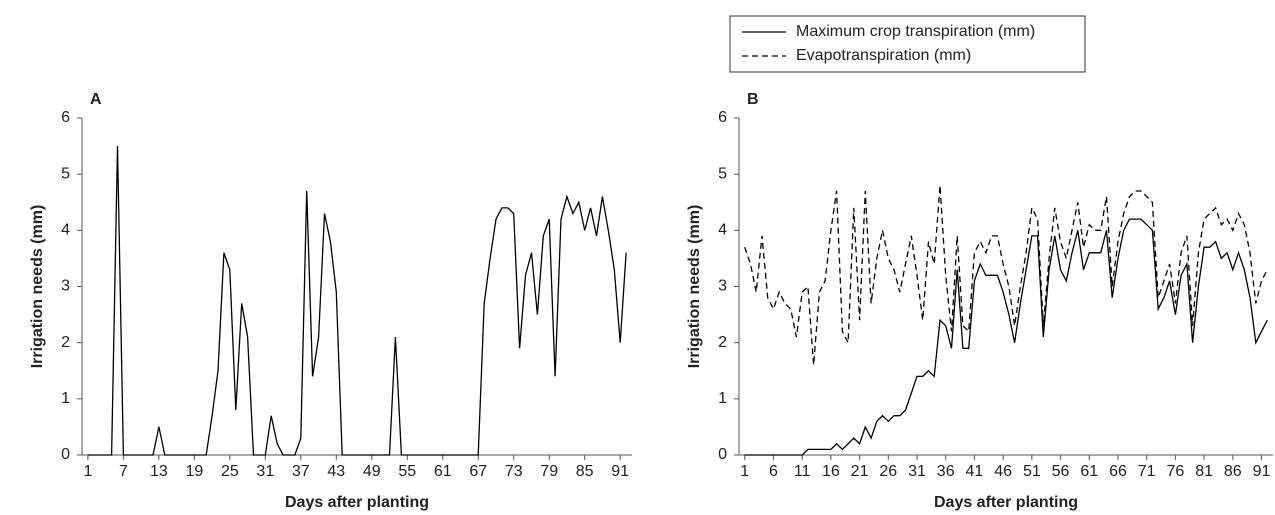 This screenshot has width=1275, height=515. Describe the element at coordinates (1118, 471) in the screenshot. I see `x-tick-label: 66` at that location.